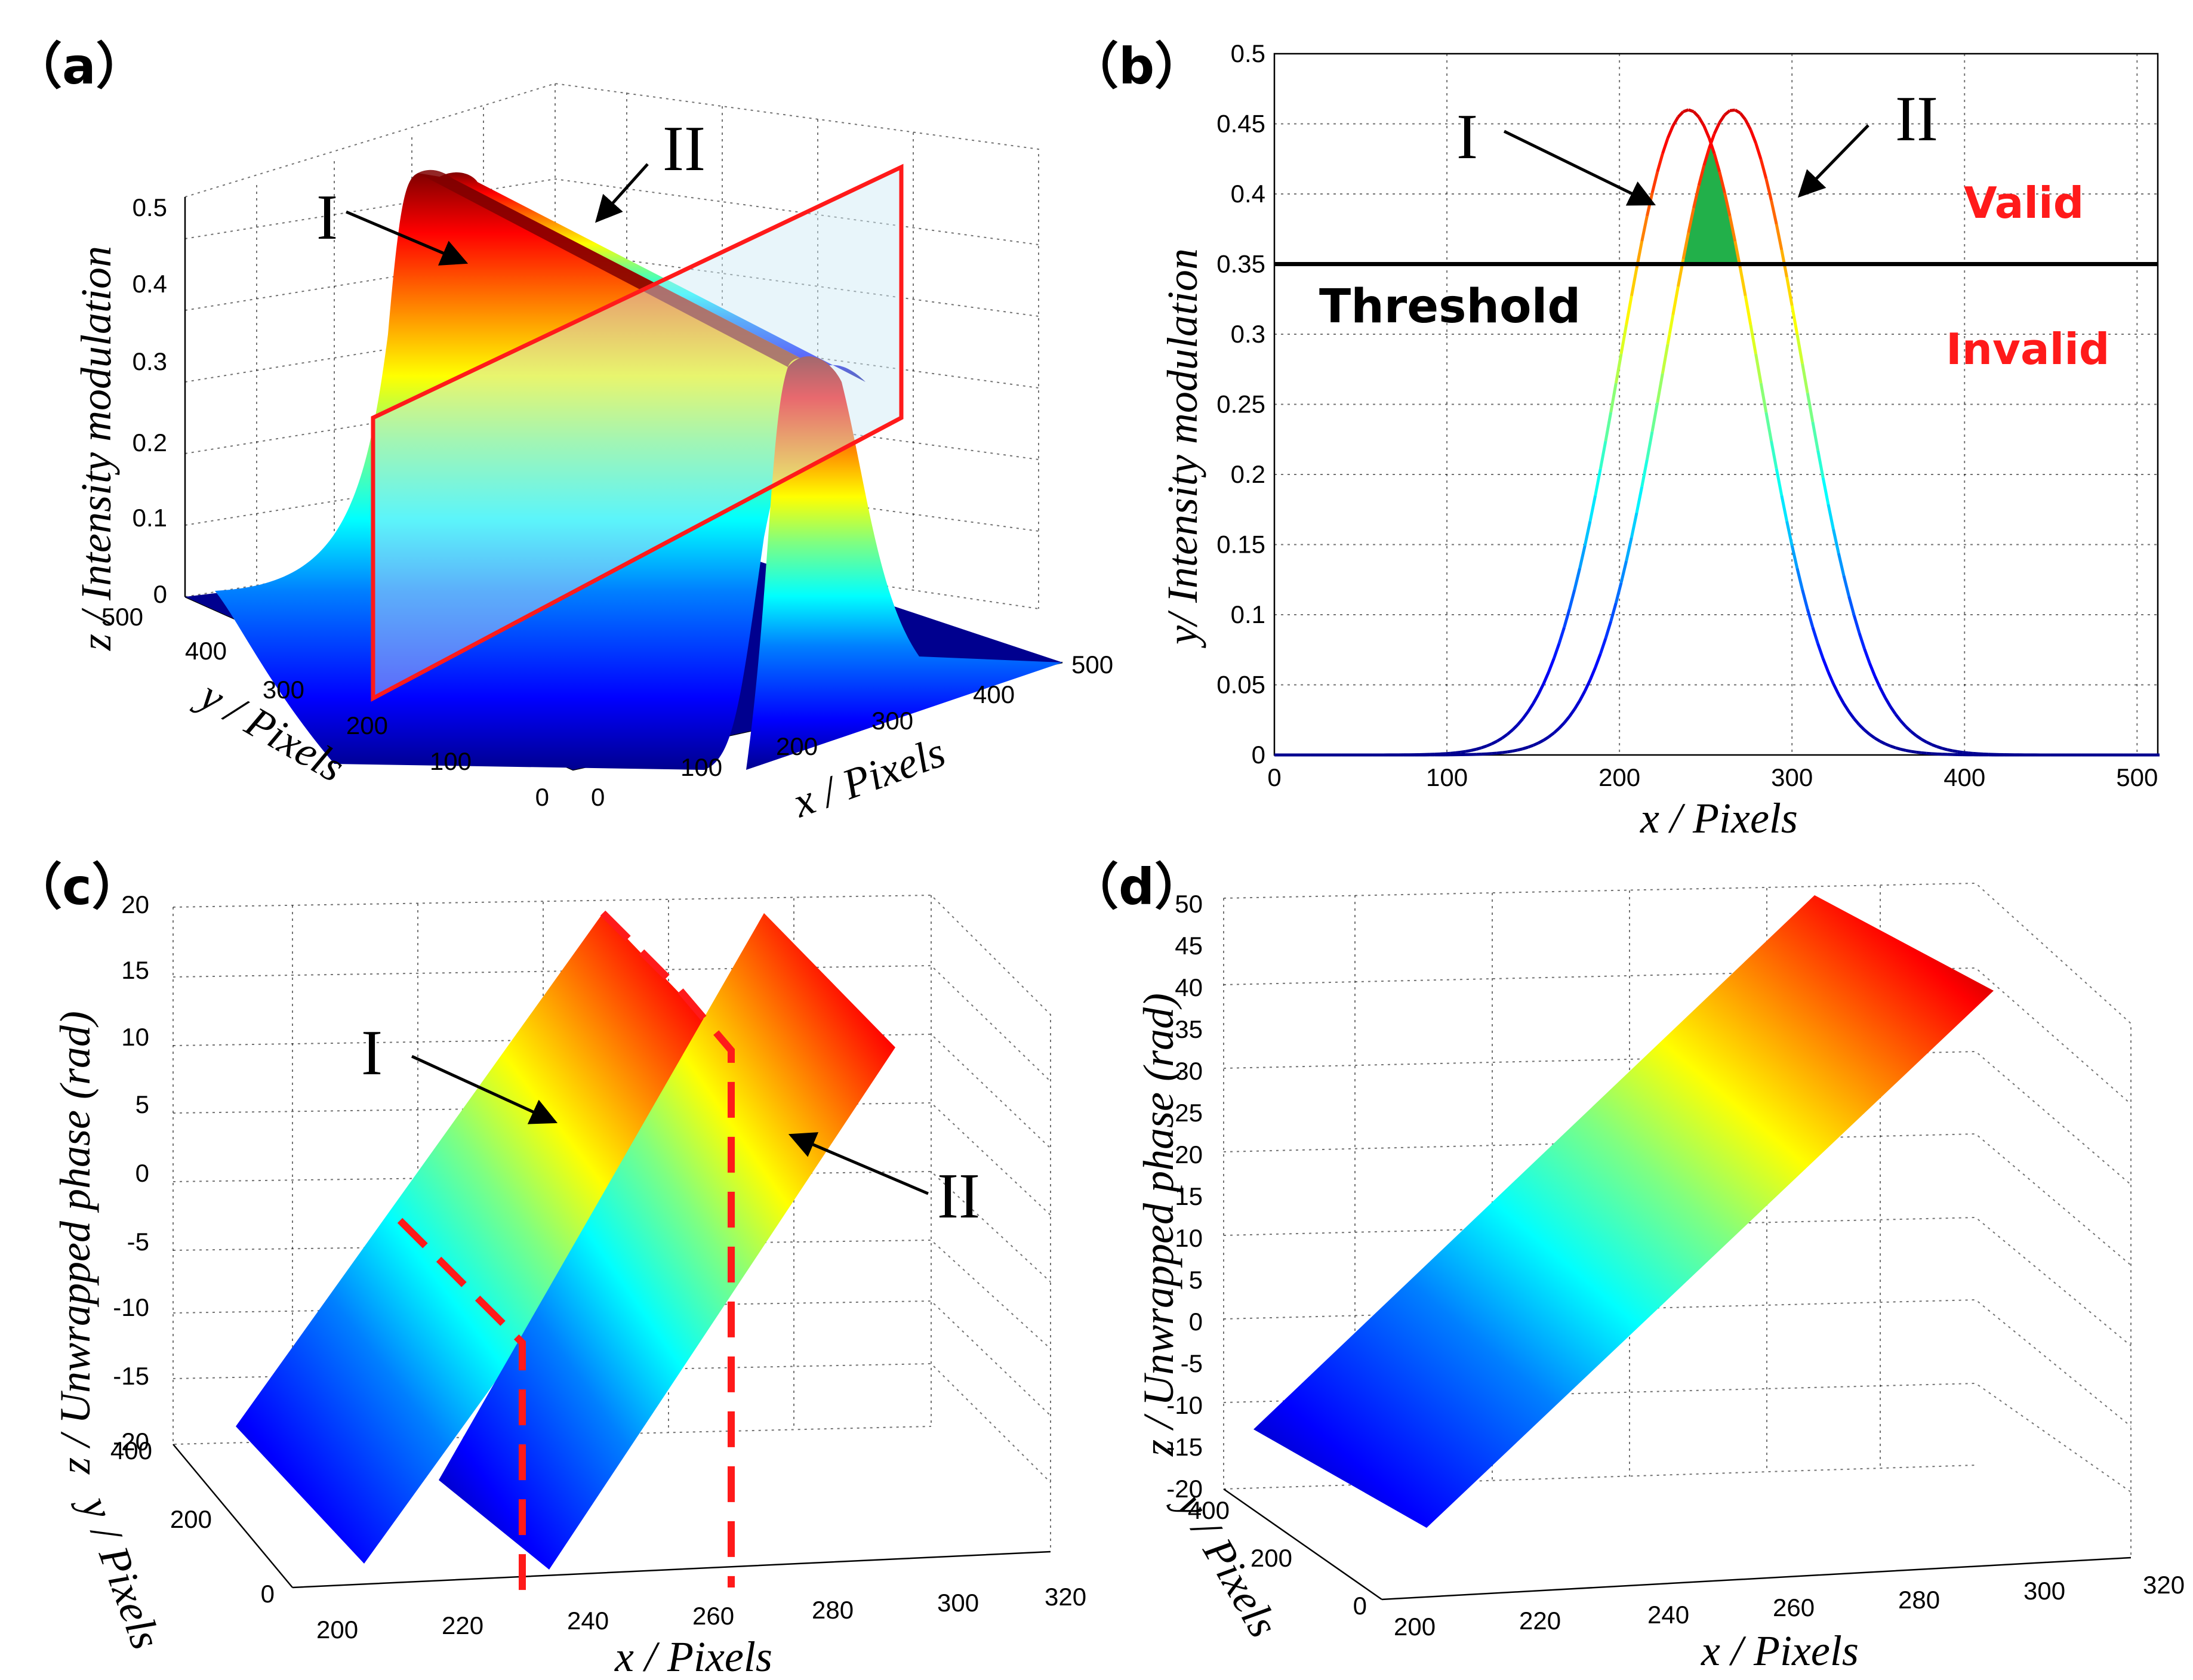  Describe the element at coordinates (150, 207) in the screenshot. I see `z-tick: 0.5` at that location.